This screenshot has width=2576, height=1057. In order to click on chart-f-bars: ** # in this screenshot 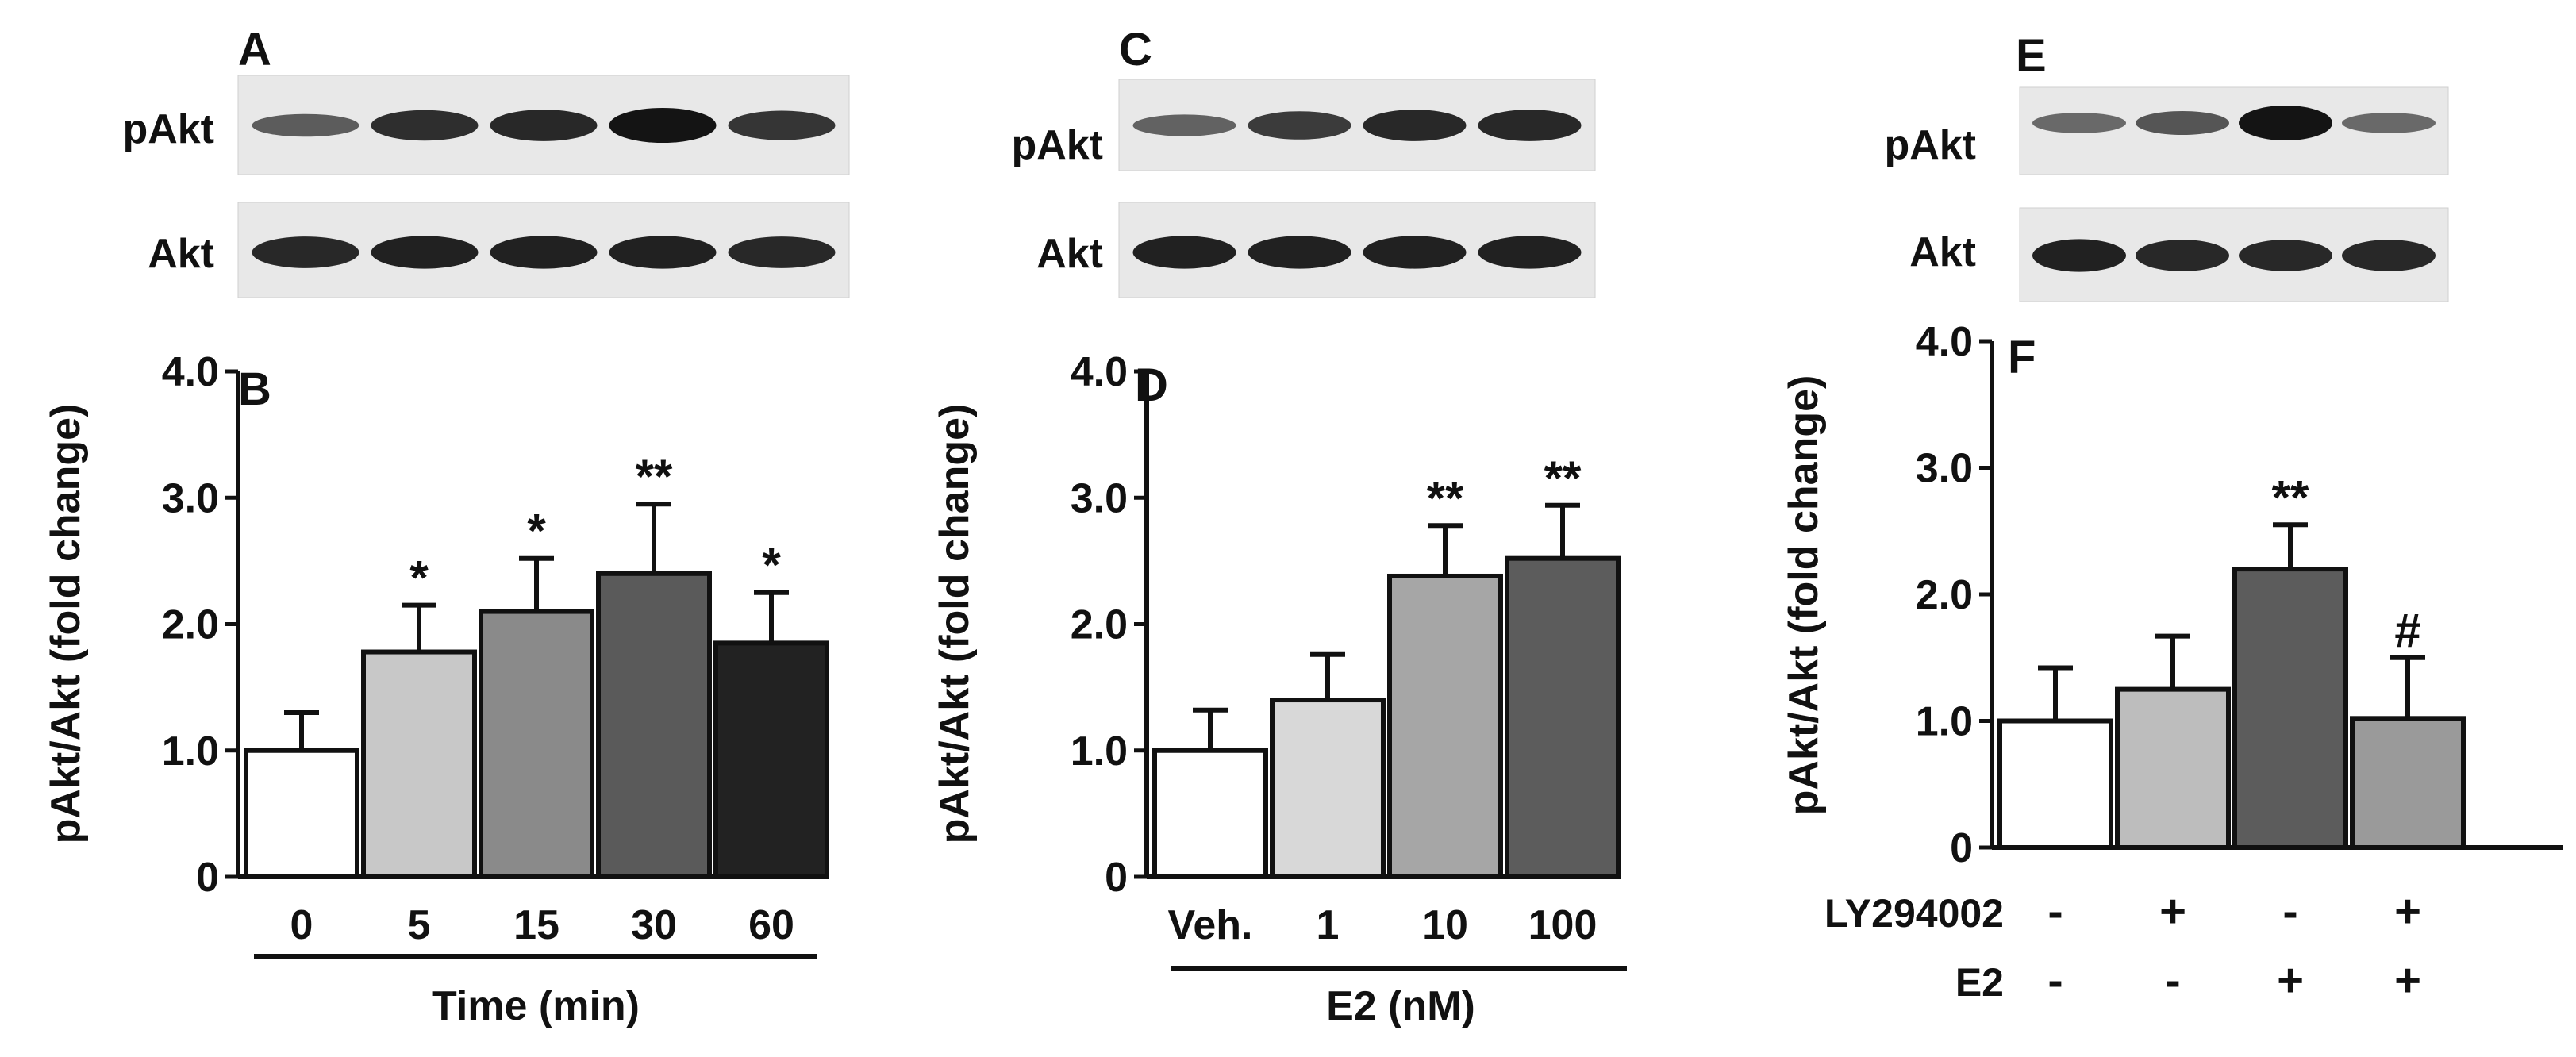, I will do `click(2231, 660)`.